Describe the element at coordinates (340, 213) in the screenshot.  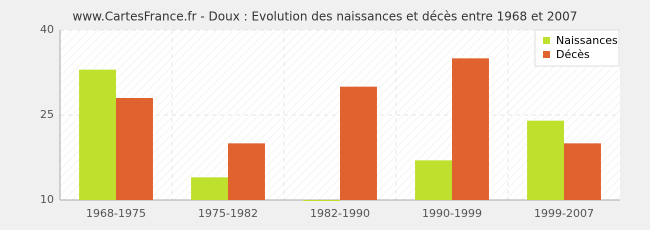
I see `x-tick-label: 1982-1990` at that location.